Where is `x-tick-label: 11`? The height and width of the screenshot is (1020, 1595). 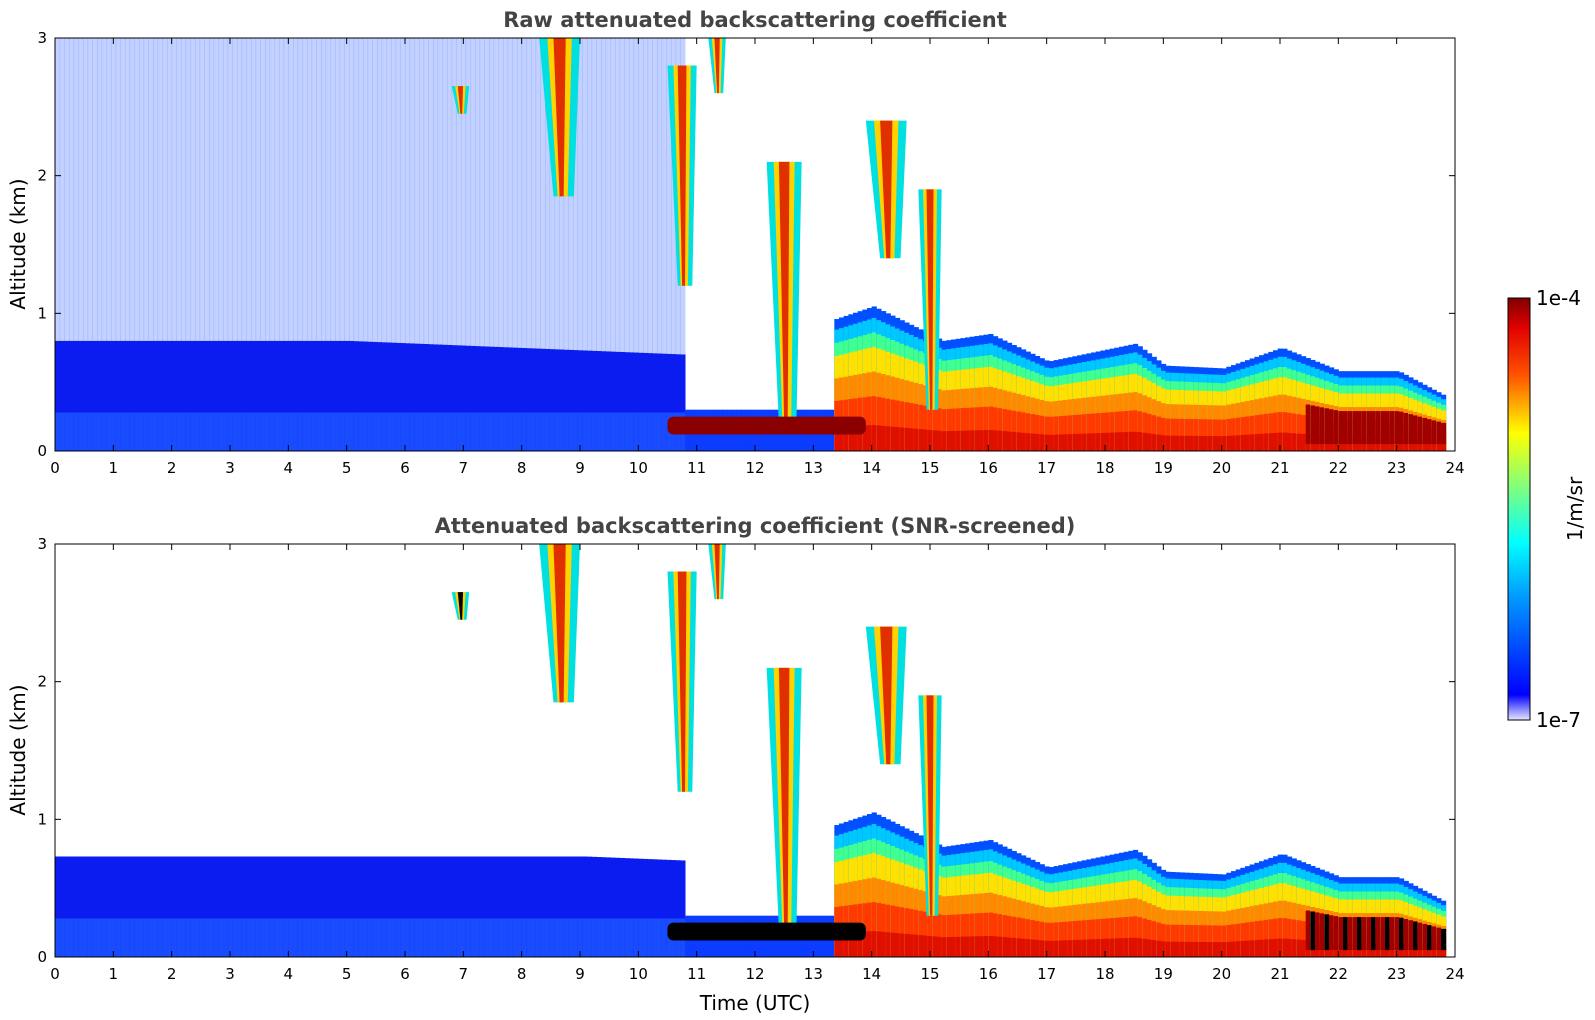 x-tick-label: 11 is located at coordinates (696, 468).